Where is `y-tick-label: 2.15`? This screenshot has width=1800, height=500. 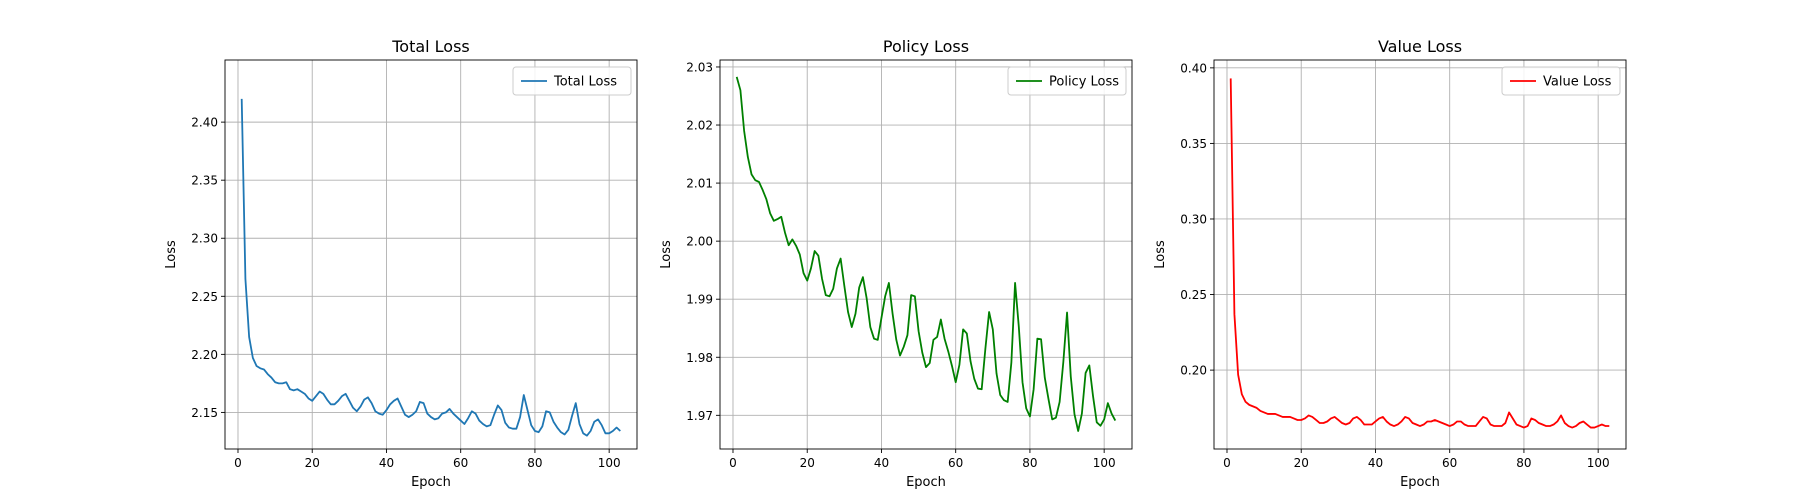
y-tick-label: 2.15 is located at coordinates (204, 413).